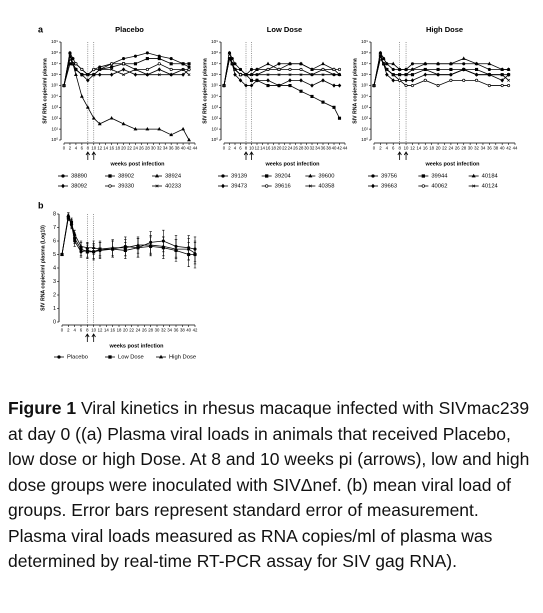 This screenshot has height=613, width=543. What do you see at coordinates (79, 187) in the screenshot?
I see `legend-label: 38092` at bounding box center [79, 187].